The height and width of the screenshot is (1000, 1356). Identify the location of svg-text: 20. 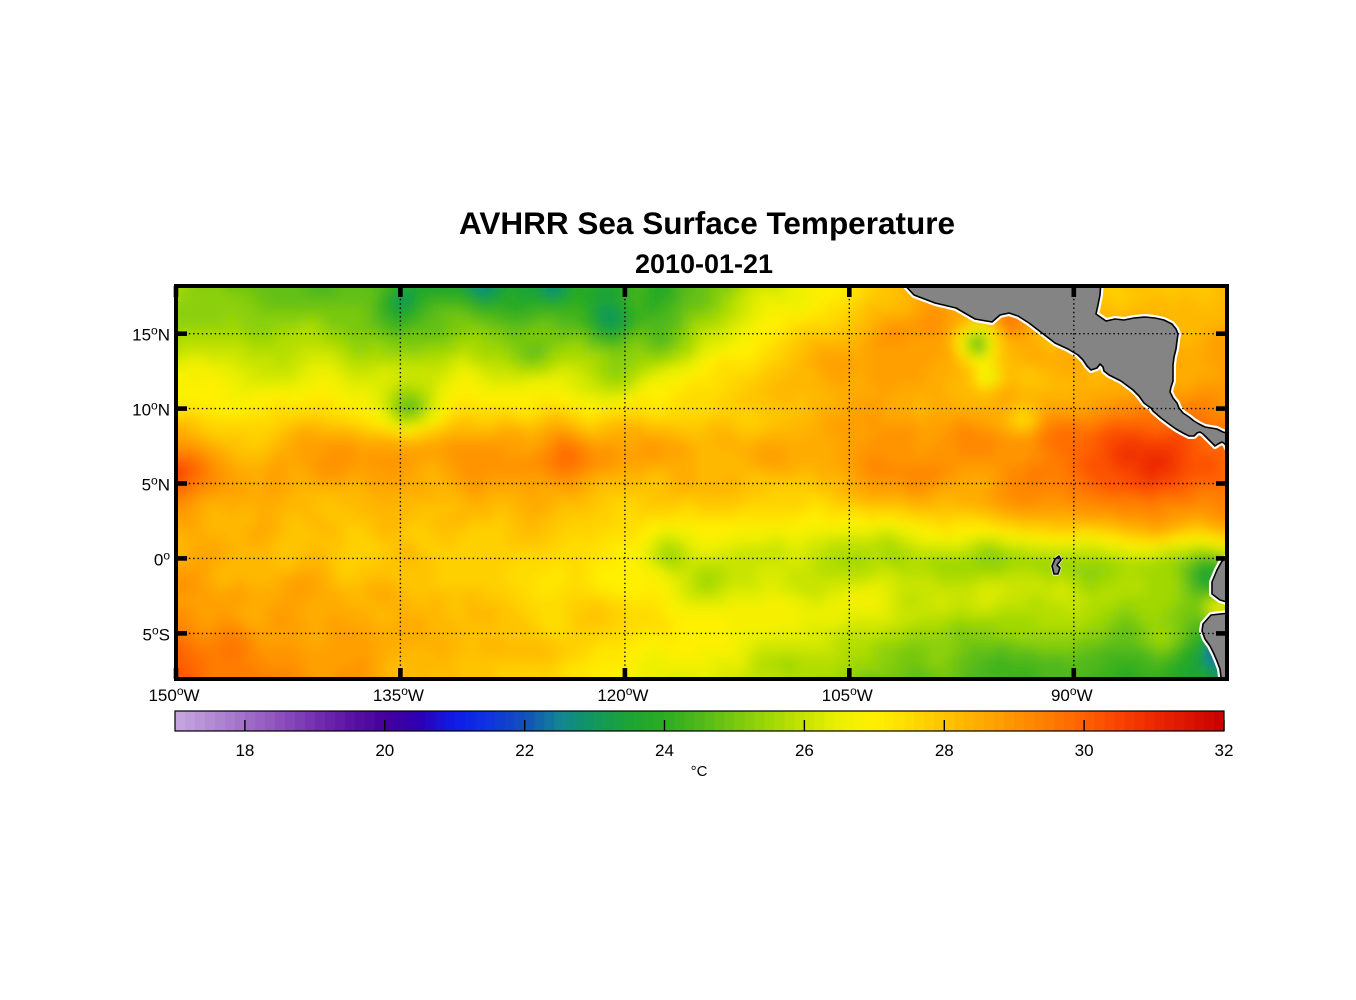
(384, 750).